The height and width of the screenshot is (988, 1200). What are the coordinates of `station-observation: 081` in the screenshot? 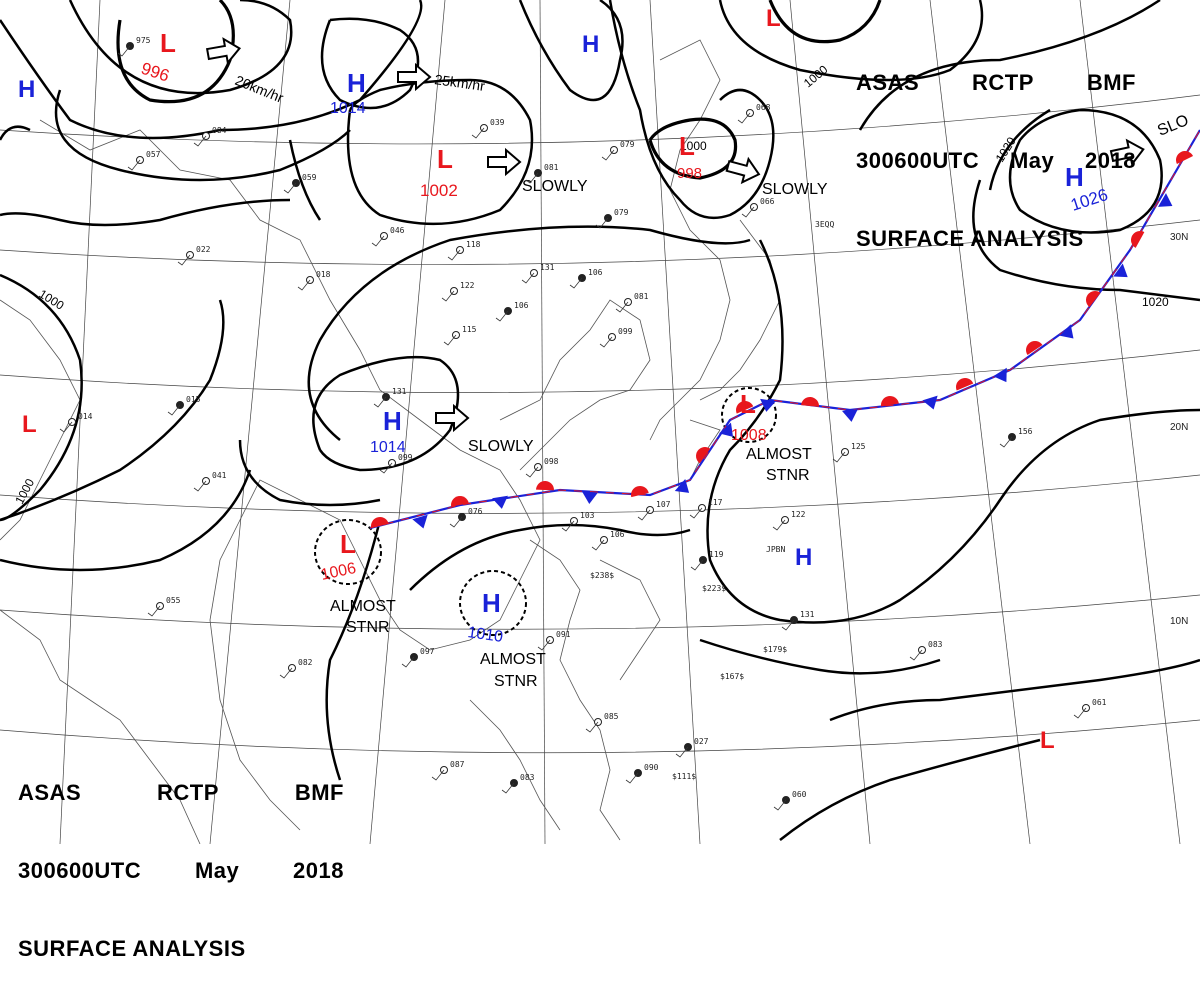 It's located at (632, 302).